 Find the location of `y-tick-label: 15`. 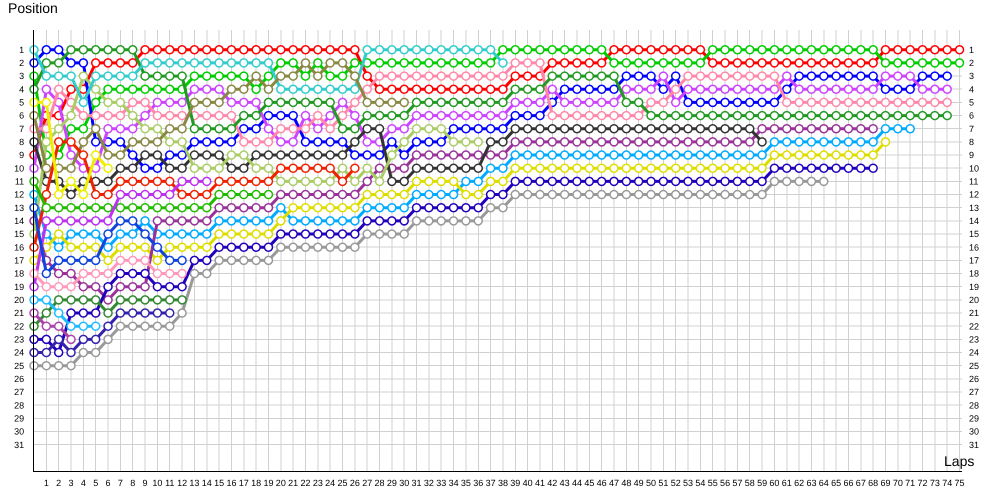

y-tick-label: 15 is located at coordinates (19, 234).